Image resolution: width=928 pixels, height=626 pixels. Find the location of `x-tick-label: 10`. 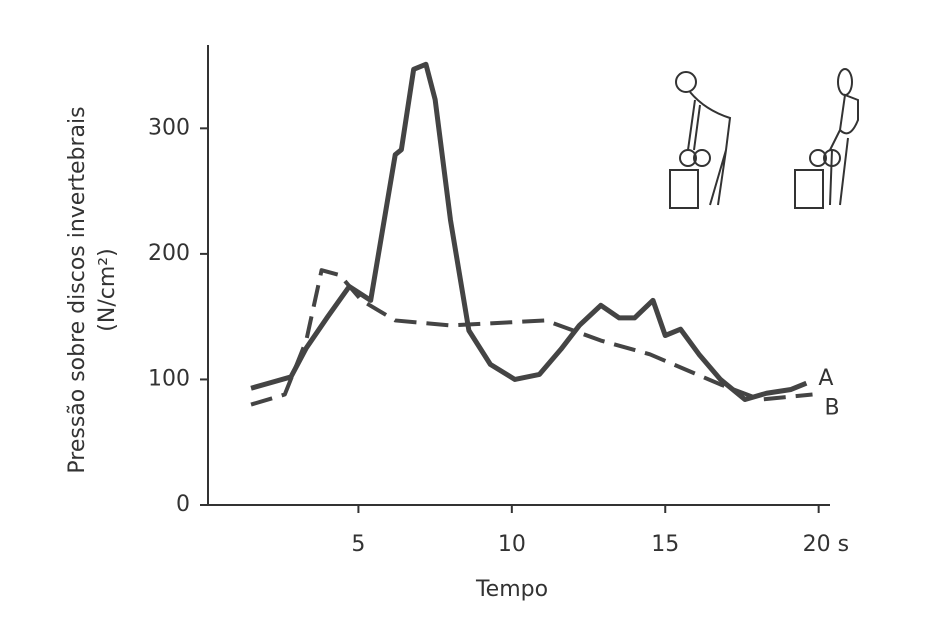

x-tick-label: 10 is located at coordinates (512, 544).